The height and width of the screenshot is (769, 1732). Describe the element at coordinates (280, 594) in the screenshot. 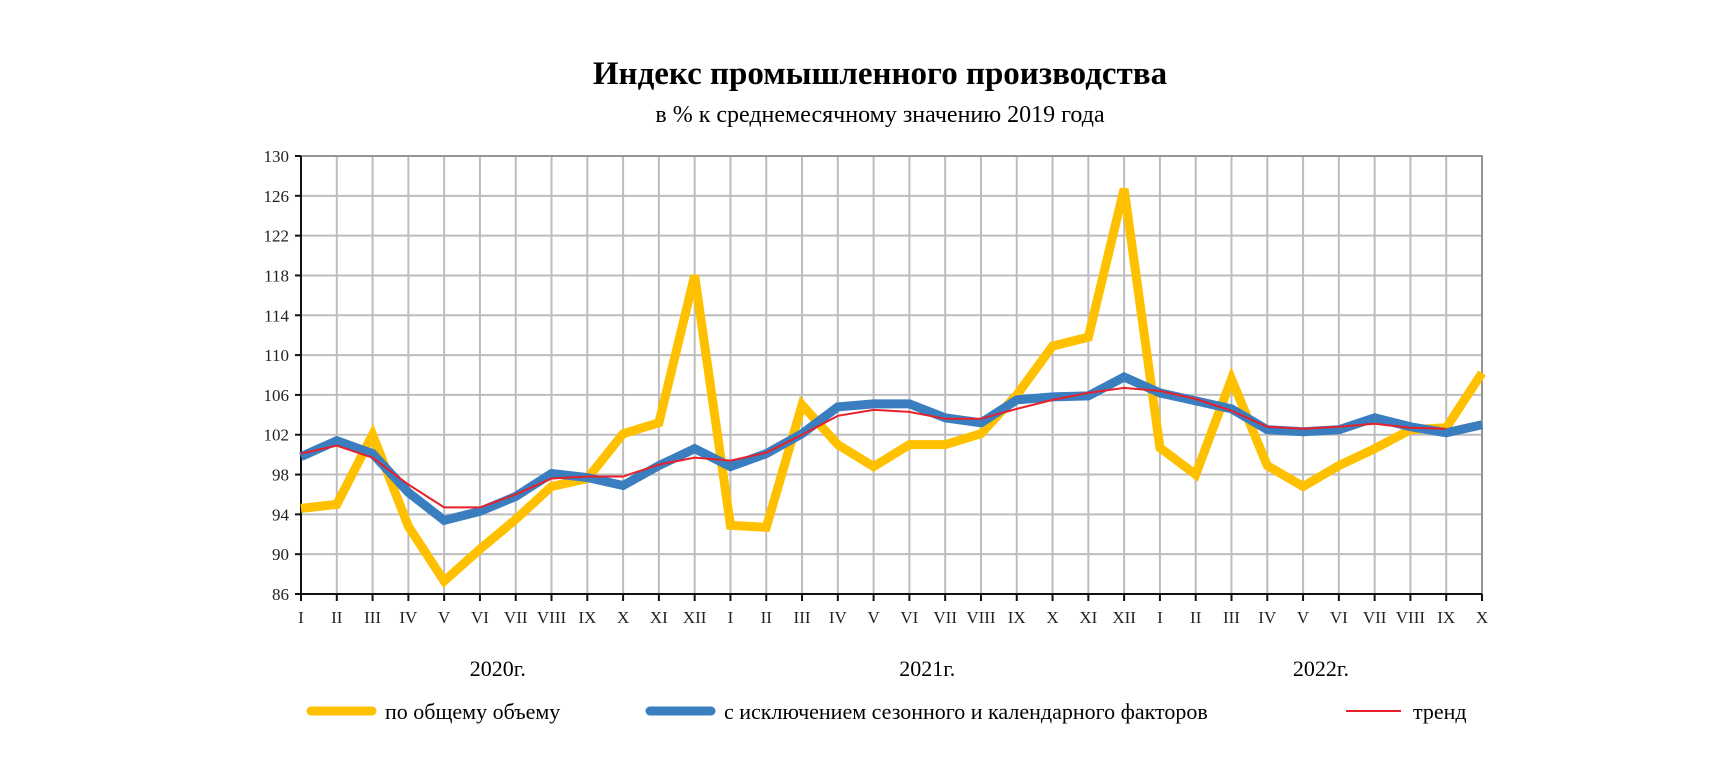

I see `y-tick-label: 86` at that location.